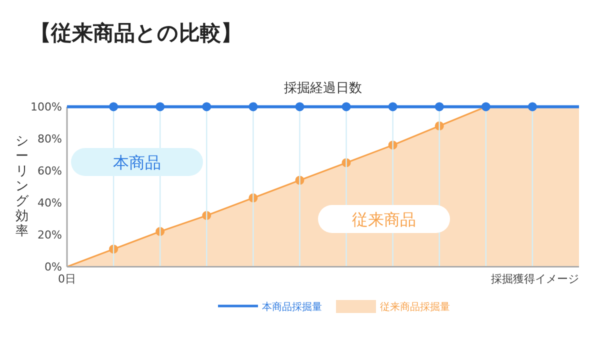 This screenshot has width=600, height=343. What do you see at coordinates (323, 88) in the screenshot?
I see `x-axis-title: 採掘経過日数` at bounding box center [323, 88].